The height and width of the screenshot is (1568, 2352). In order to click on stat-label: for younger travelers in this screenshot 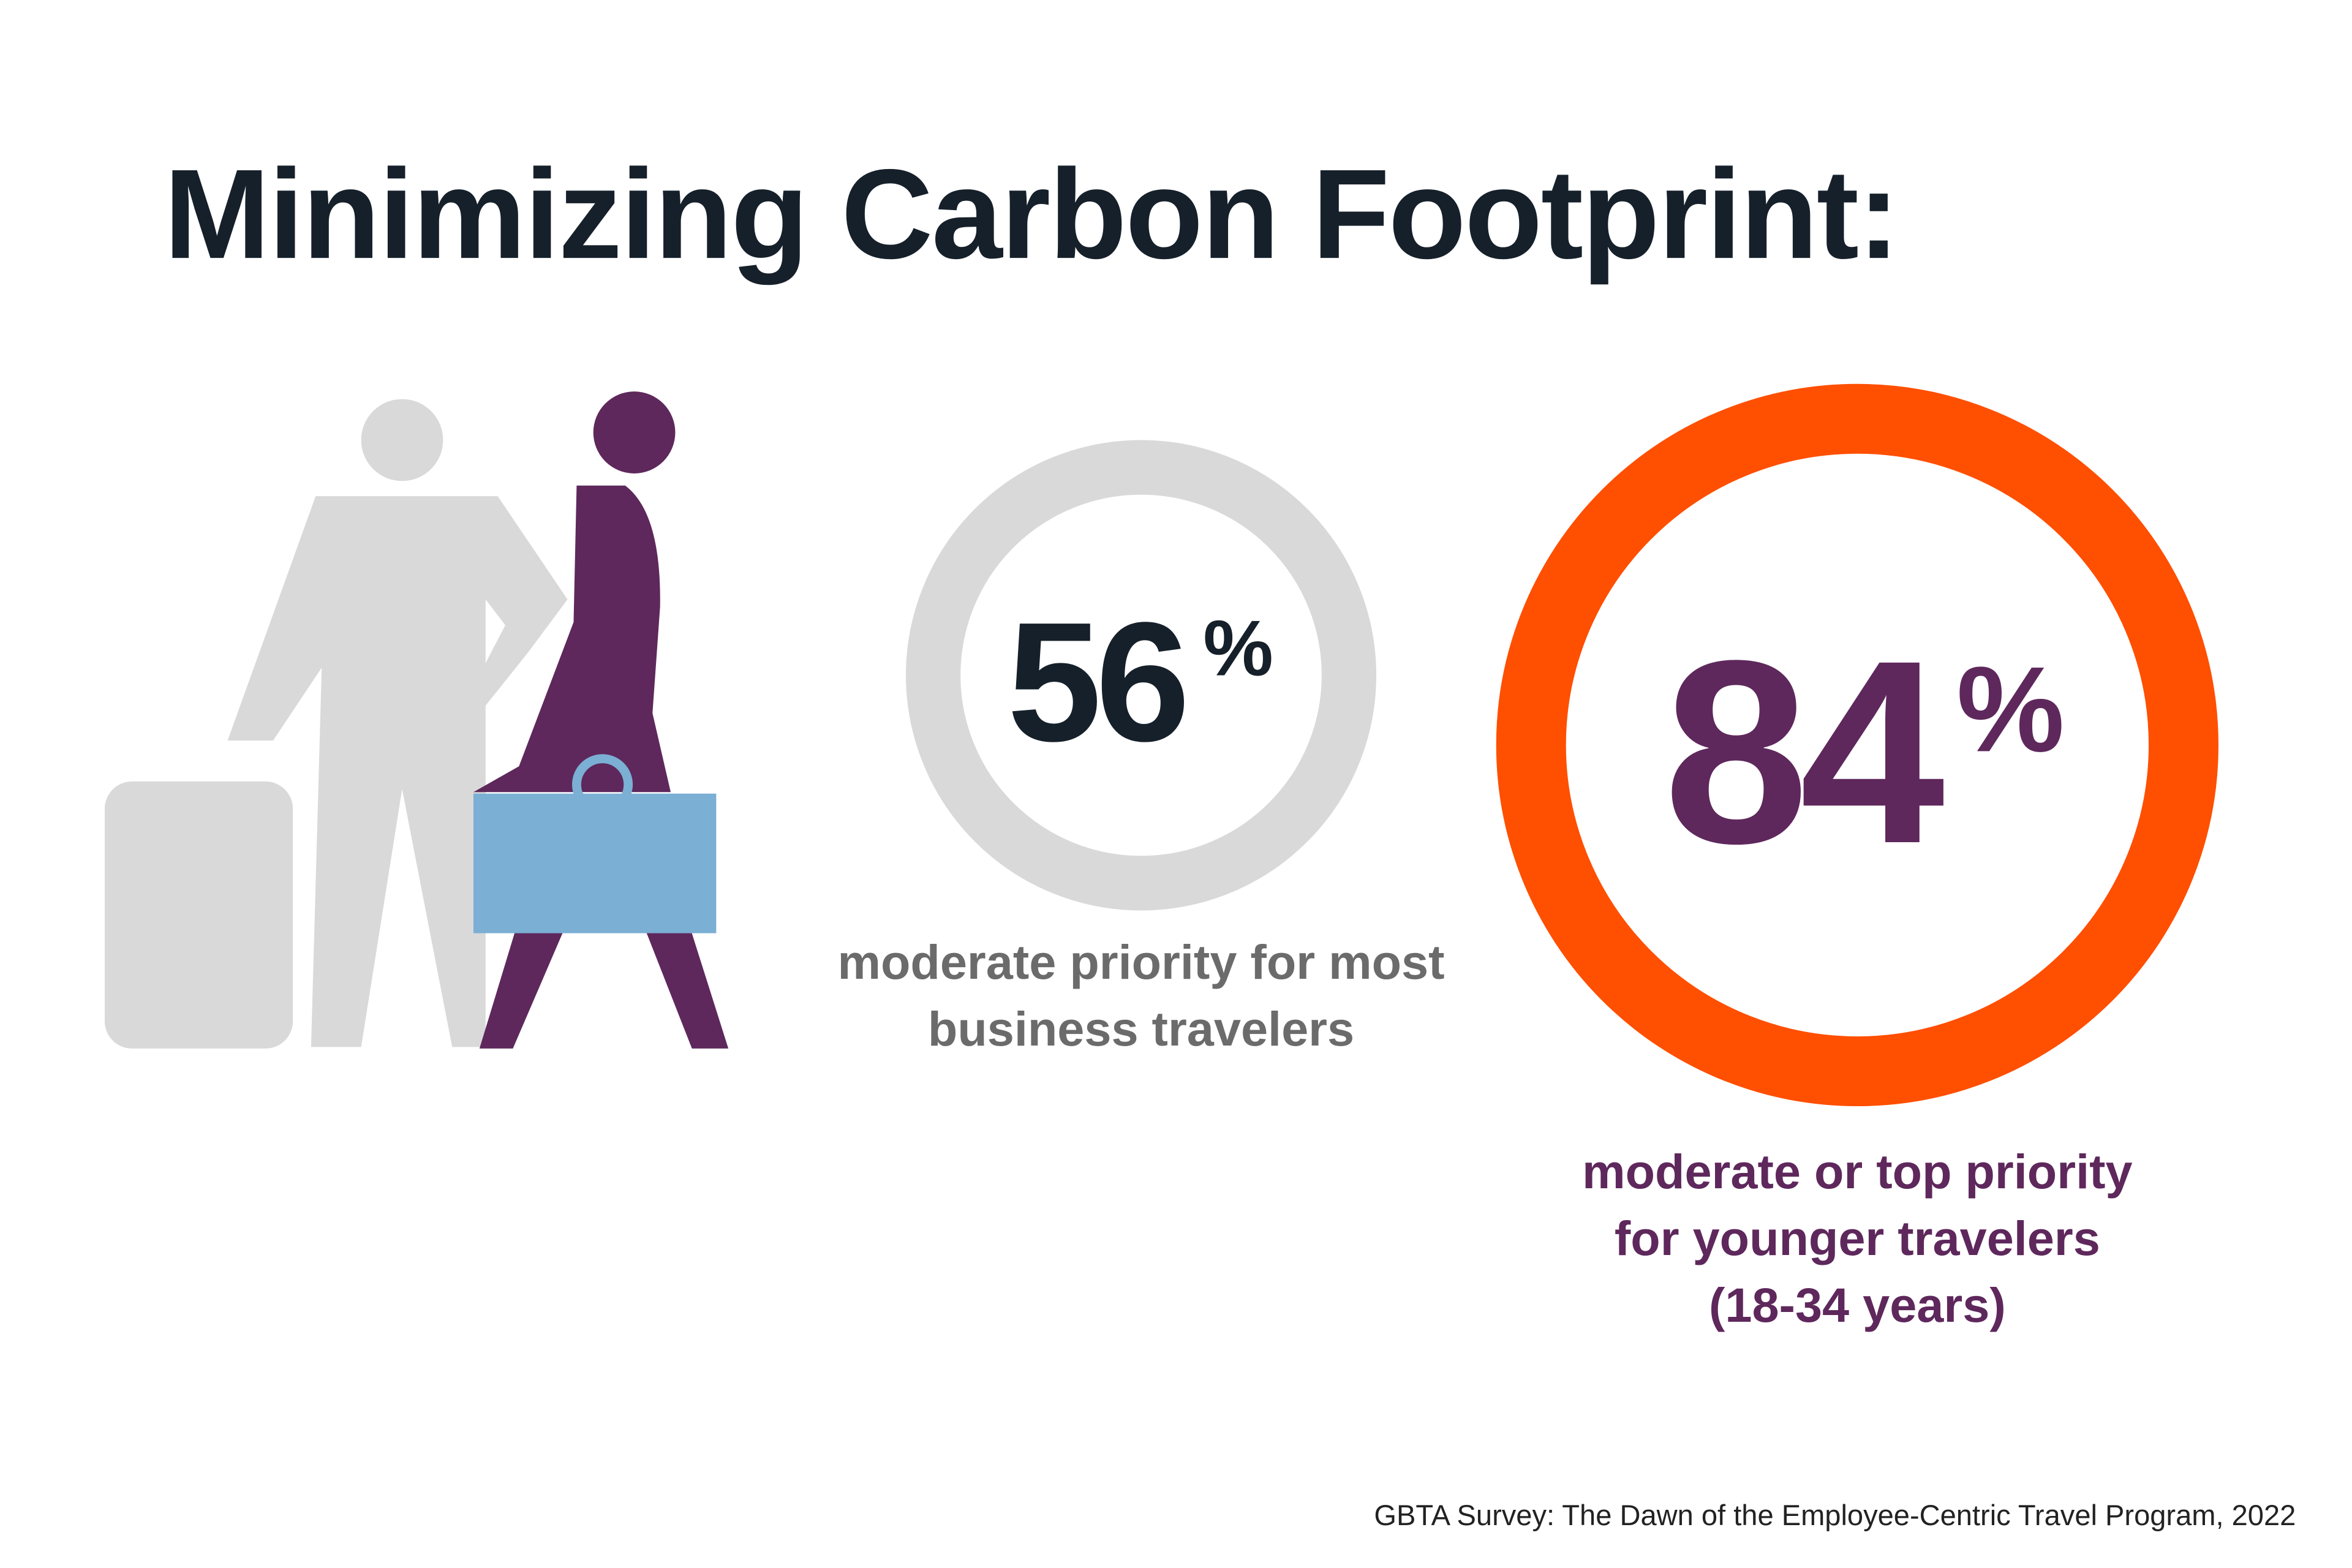, I will do `click(1857, 1238)`.